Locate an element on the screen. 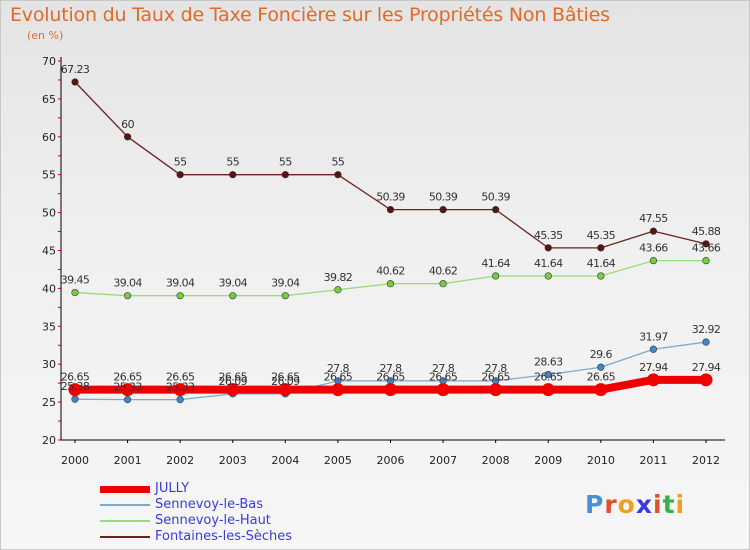 The width and height of the screenshot is (750, 550). x-tick-label: 2011 is located at coordinates (653, 460).